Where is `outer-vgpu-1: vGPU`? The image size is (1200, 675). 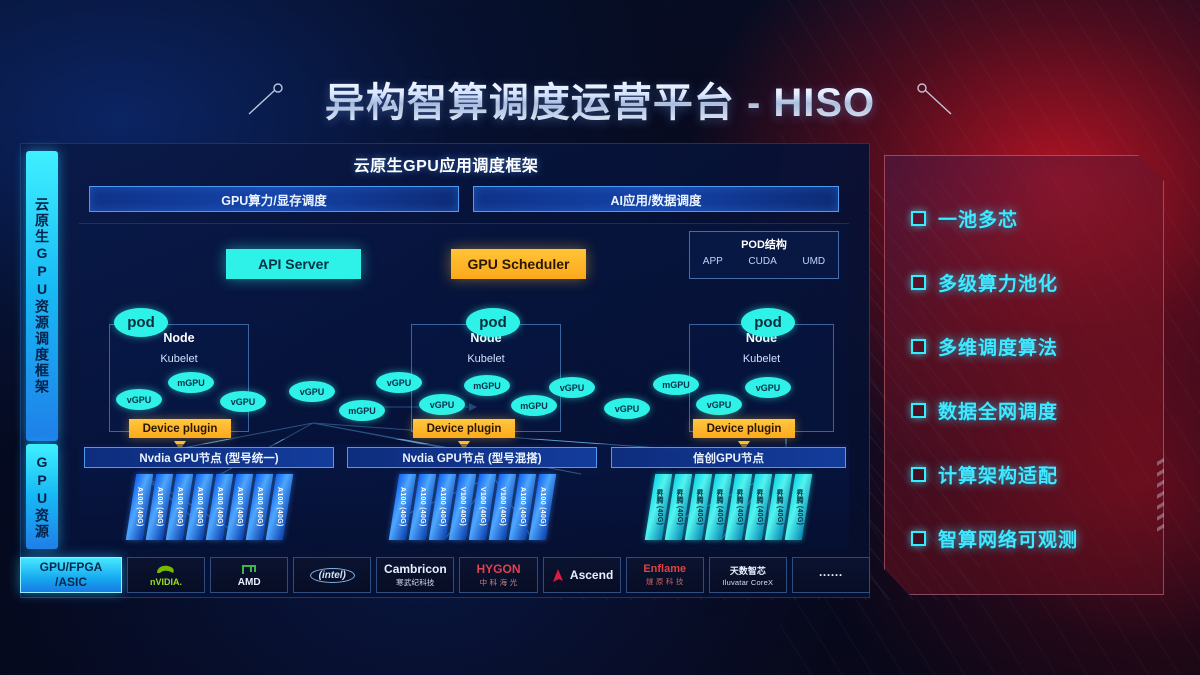
outer-vgpu-1: vGPU is located at coordinates (312, 391).